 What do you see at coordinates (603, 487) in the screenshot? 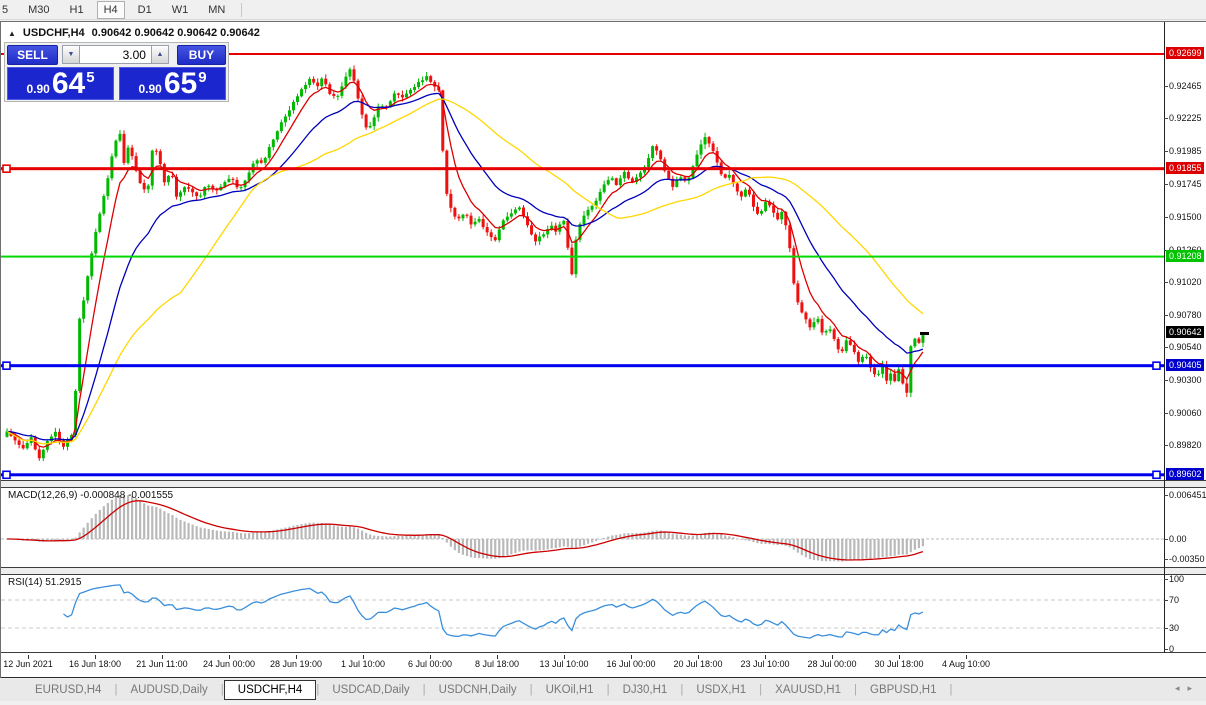
I see `pane-border` at bounding box center [603, 487].